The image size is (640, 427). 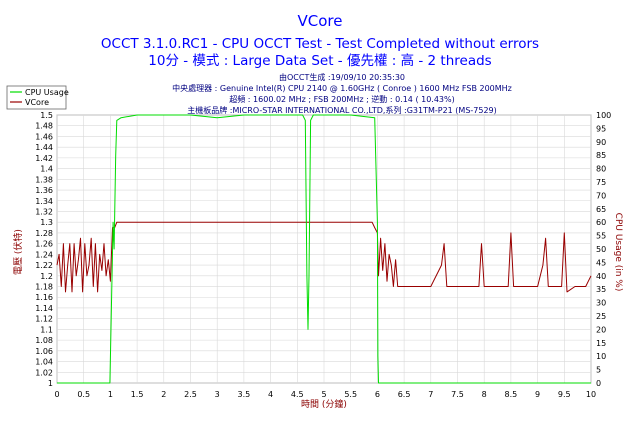 I want to click on x-tick-label: 9, so click(x=537, y=394).